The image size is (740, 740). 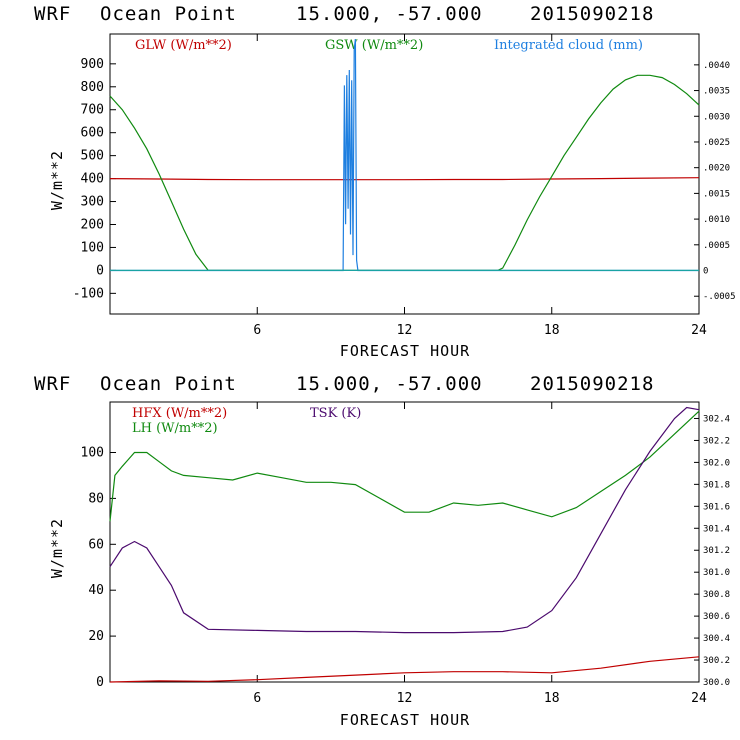 I want to click on bottom-y-axis-ticks: 0 20 40 60 80 100, so click(x=98, y=567).